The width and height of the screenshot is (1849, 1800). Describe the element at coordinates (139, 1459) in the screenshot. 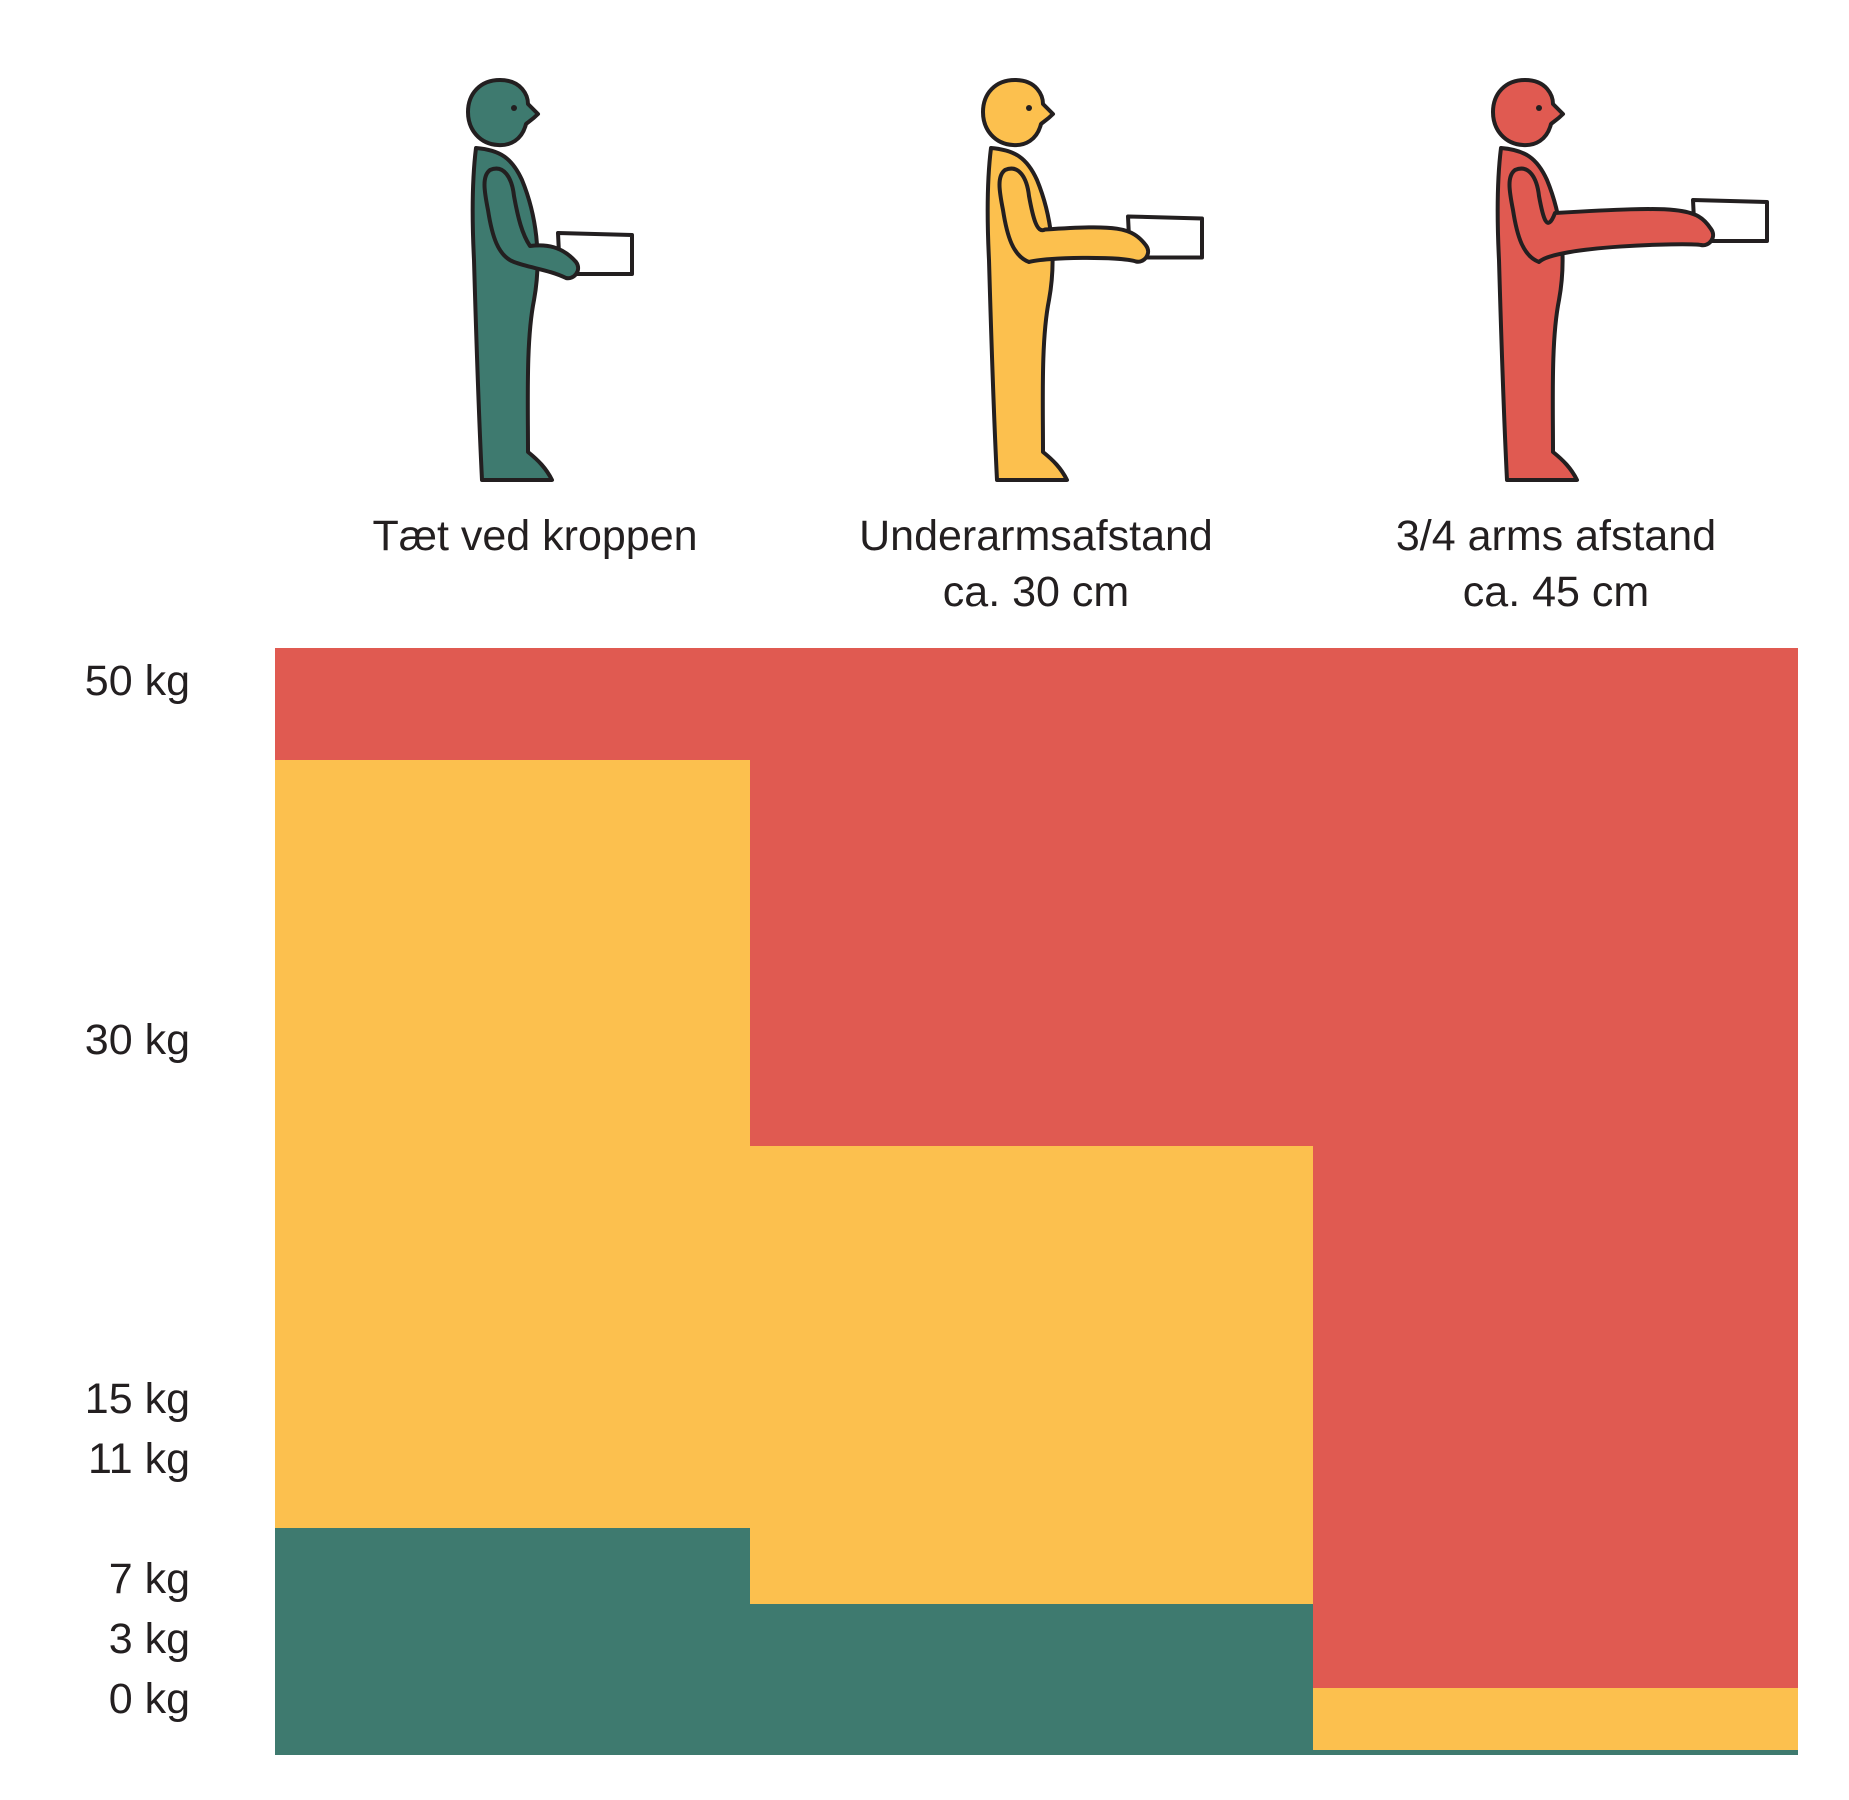

I see `y-tick-label: 11 kg` at that location.